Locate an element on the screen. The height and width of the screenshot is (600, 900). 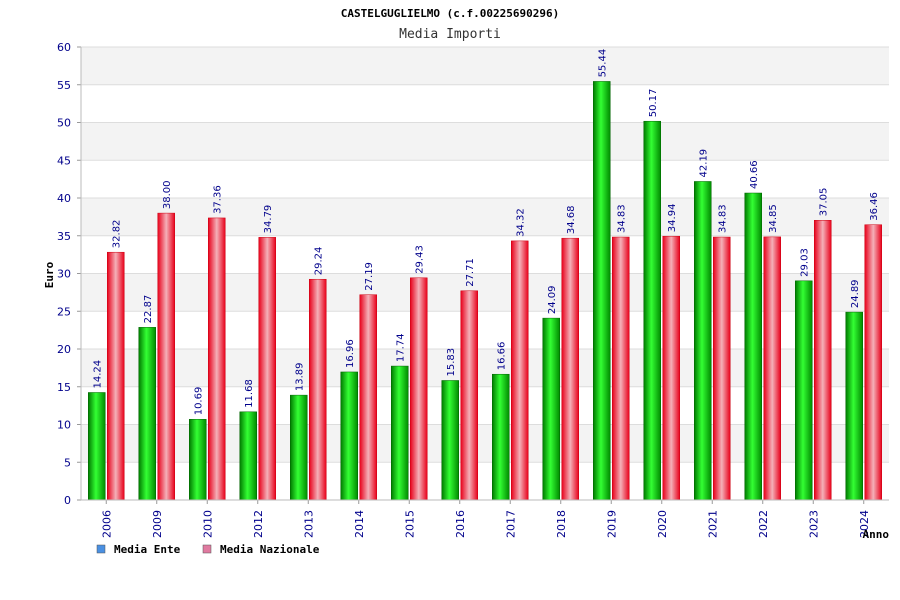
legend-label: Media Ente is located at coordinates (147, 549).